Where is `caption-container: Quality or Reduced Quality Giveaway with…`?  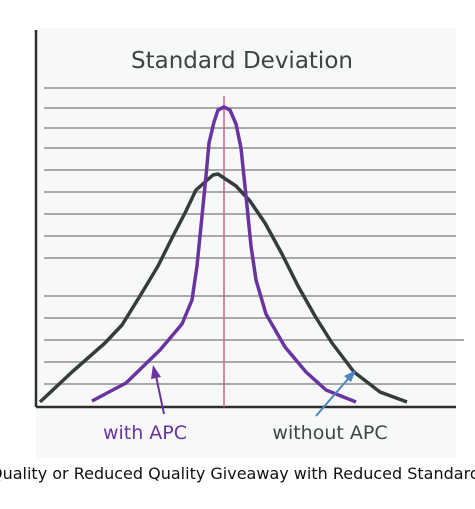 caption-container: Quality or Reduced Quality Giveaway with… is located at coordinates (237, 477).